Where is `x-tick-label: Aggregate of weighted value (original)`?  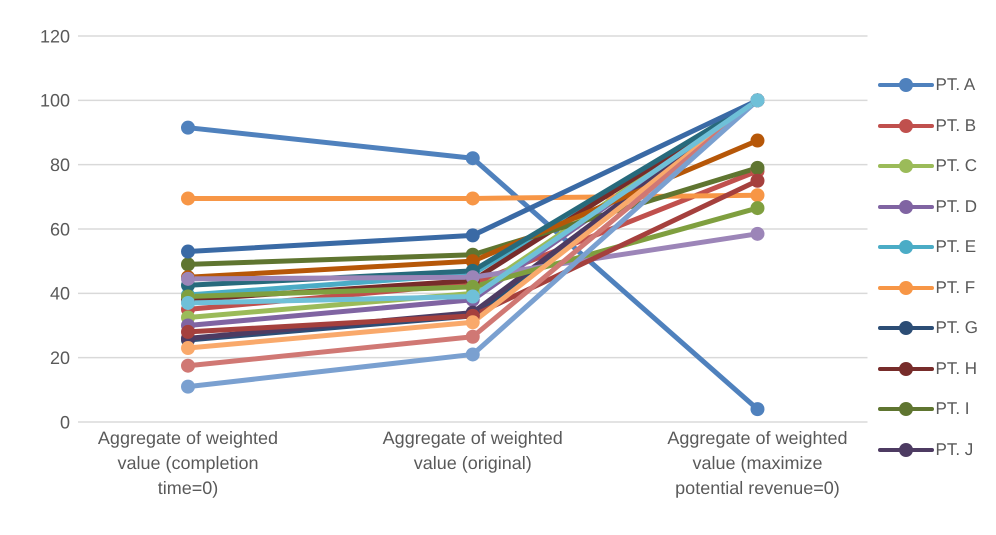 x-tick-label: Aggregate of weighted value (original) is located at coordinates (472, 450).